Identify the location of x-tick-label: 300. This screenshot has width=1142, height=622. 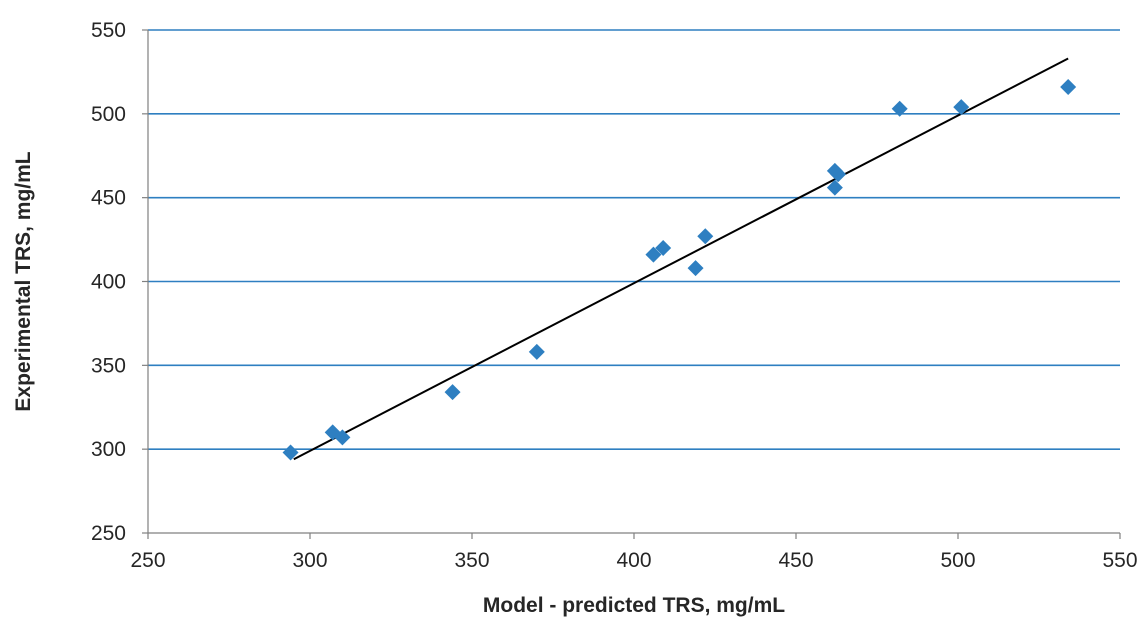
(309, 560).